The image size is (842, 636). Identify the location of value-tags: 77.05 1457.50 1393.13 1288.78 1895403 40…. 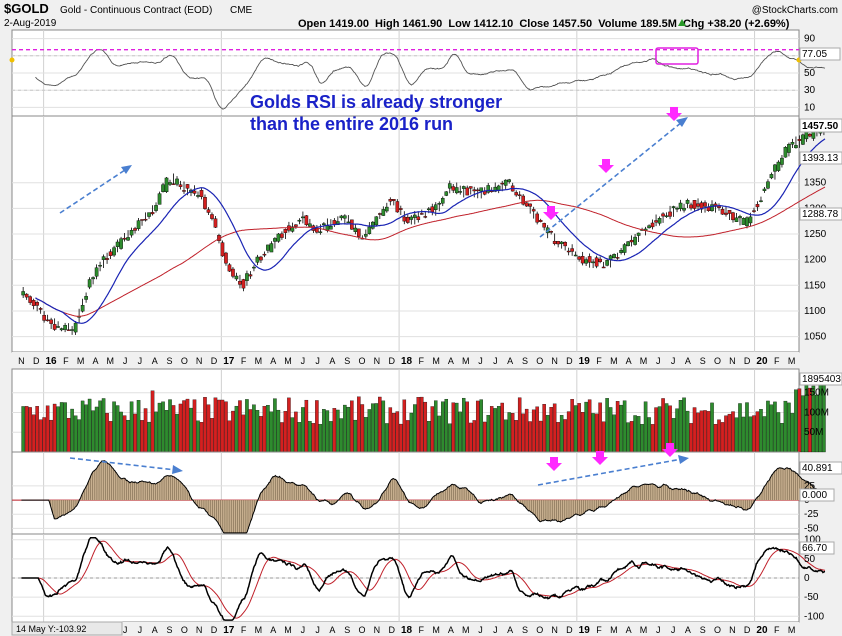
(820, 301).